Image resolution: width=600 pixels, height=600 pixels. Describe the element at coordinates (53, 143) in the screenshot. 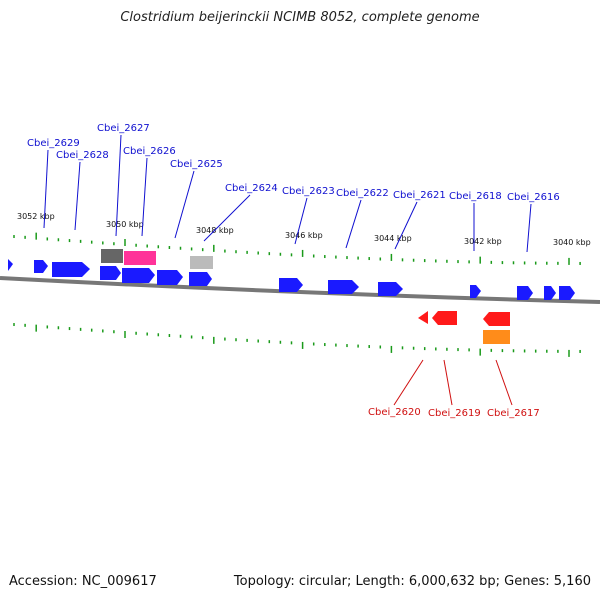

I see `gene-label-cbei-2629: Cbei_2629` at that location.